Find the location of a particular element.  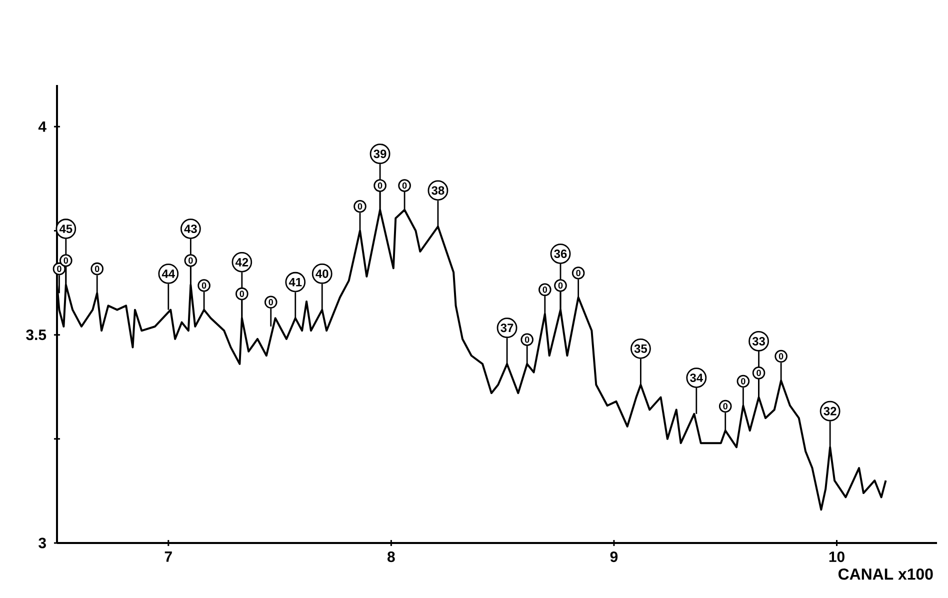

annotation: 36 is located at coordinates (560, 254).